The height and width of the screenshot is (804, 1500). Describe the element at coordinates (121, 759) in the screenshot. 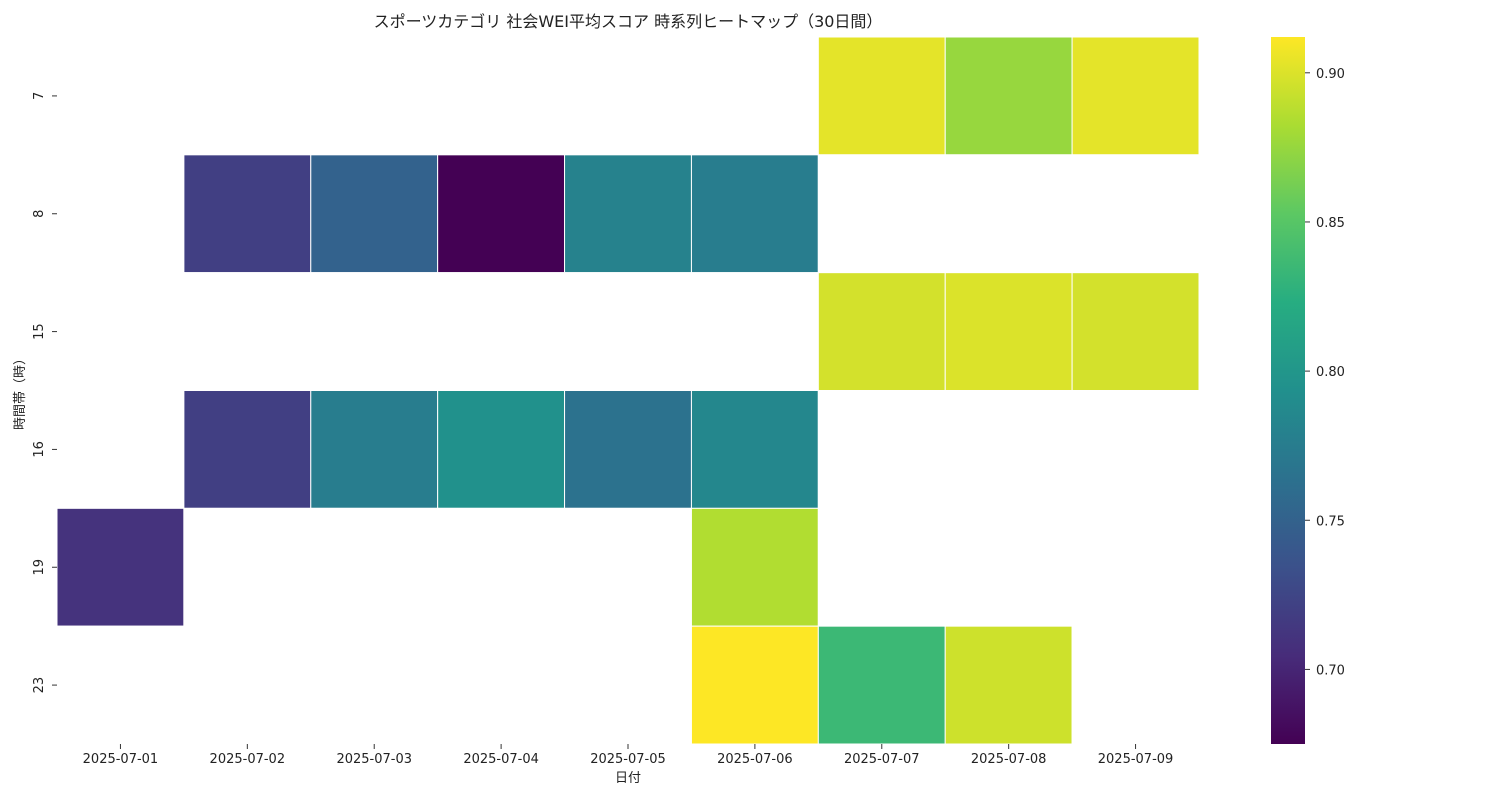

I see `x-tick-label: 2025-07-01` at that location.